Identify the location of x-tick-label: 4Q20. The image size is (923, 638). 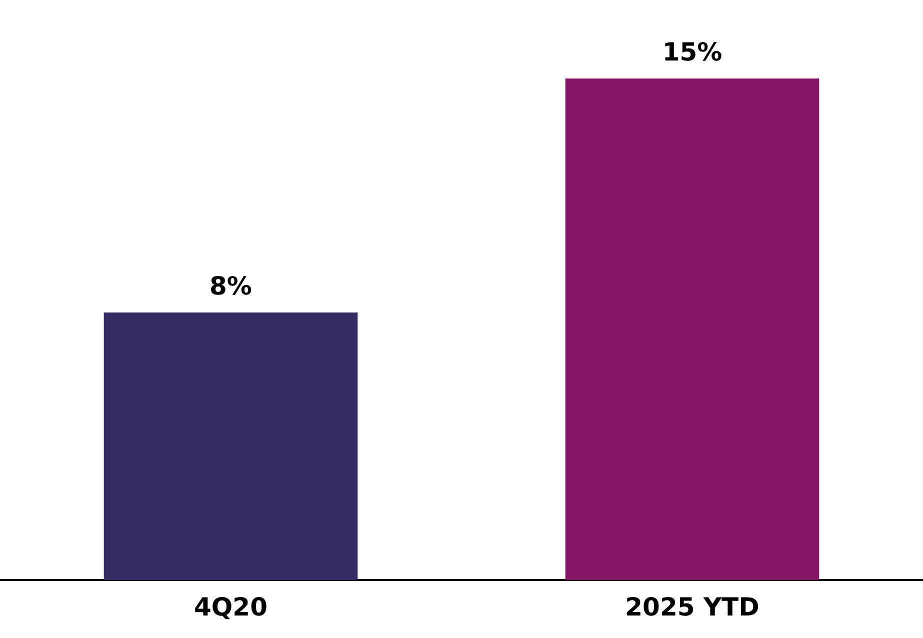
(231, 607).